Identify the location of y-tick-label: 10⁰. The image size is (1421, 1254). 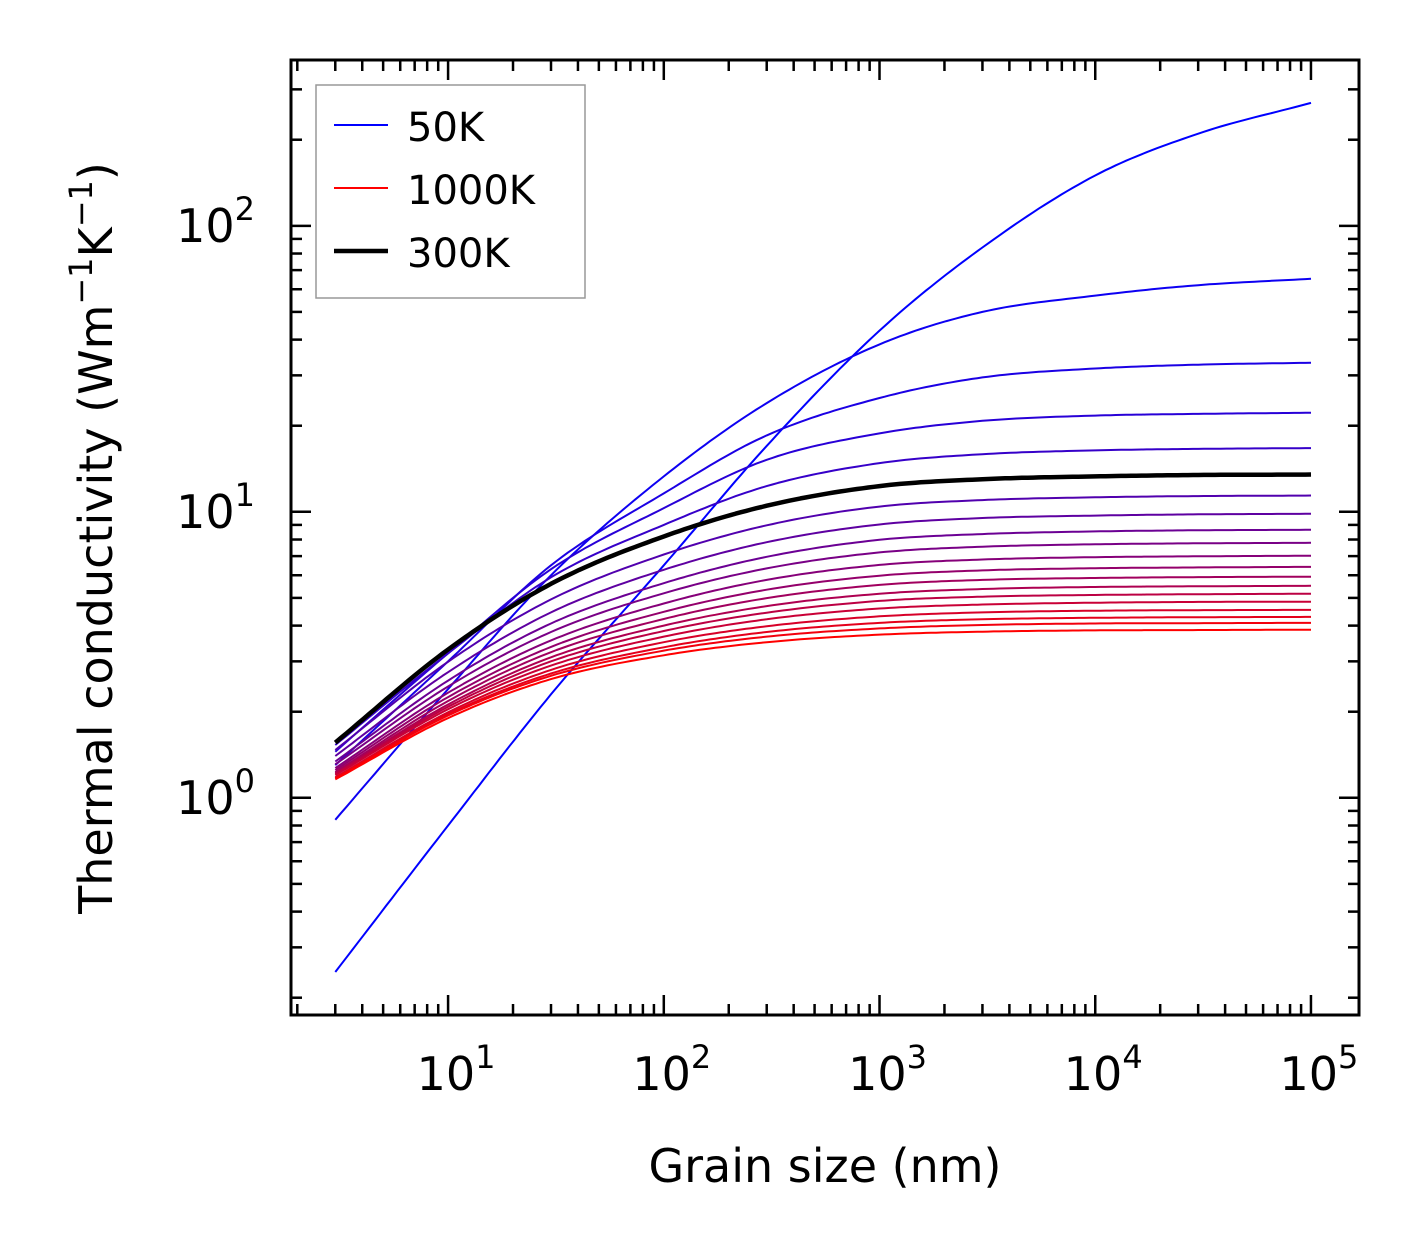
(215, 793).